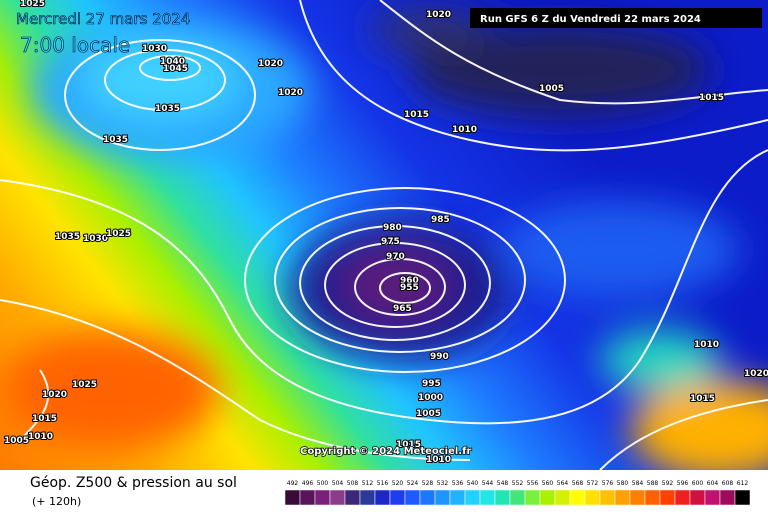 Image resolution: width=768 pixels, height=512 pixels. I want to click on scale-label: 508, so click(353, 483).